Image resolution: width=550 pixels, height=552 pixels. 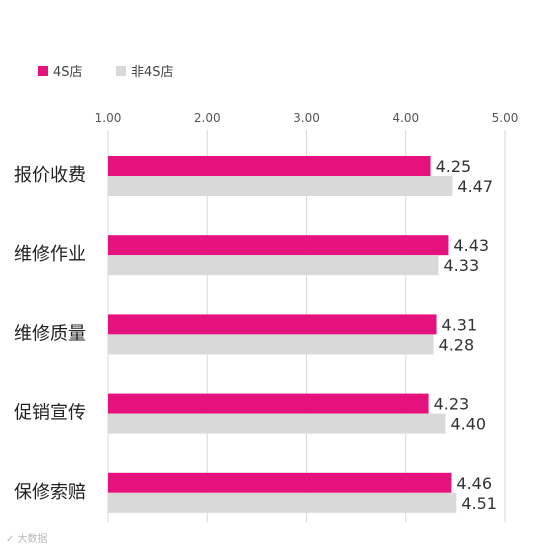 I want to click on legend-swatch-non-4s, so click(x=121, y=71).